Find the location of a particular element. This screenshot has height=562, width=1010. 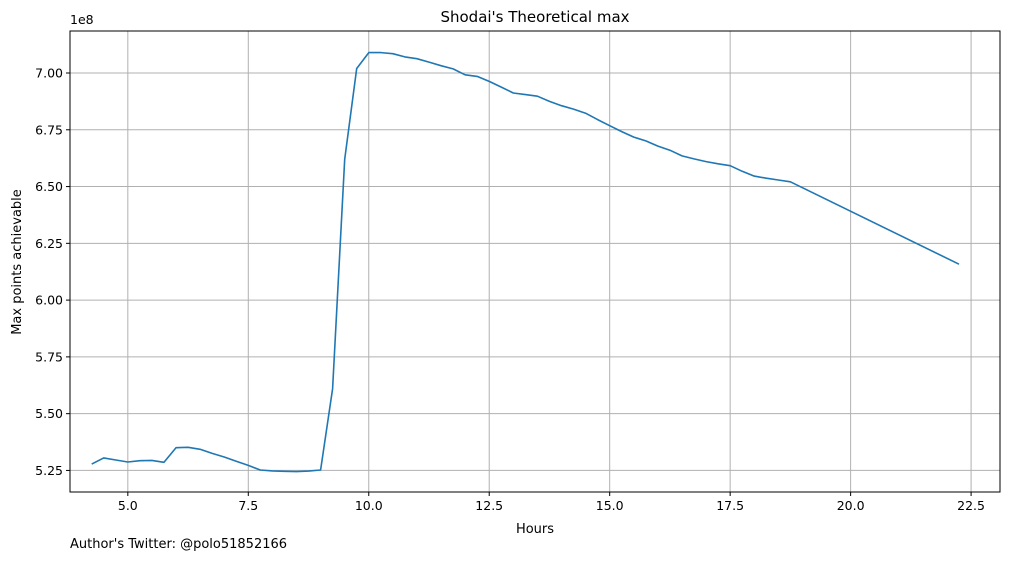

y-tick-label: 7.00 is located at coordinates (49, 73).